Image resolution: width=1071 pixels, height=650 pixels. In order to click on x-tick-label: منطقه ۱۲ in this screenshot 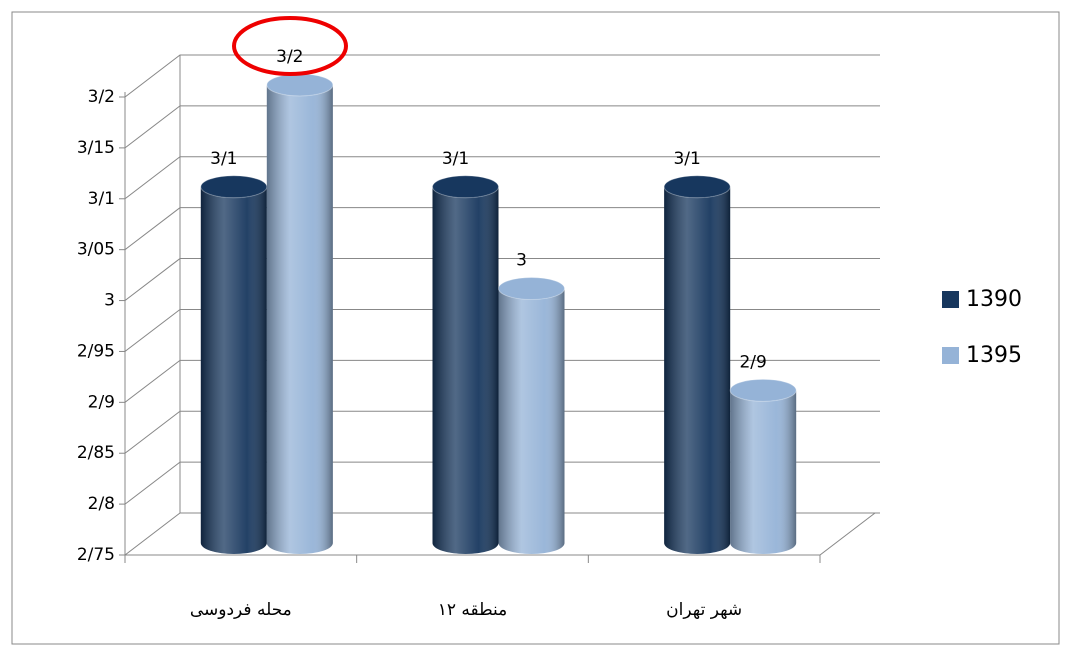, I will do `click(473, 610)`.